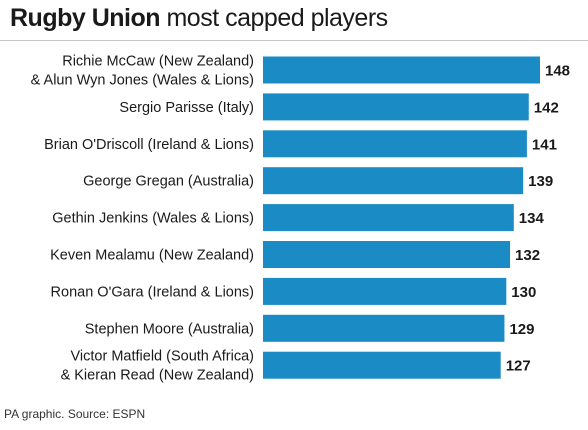  What do you see at coordinates (75, 414) in the screenshot?
I see `source-note: PA graphic. Source: ESPN` at bounding box center [75, 414].